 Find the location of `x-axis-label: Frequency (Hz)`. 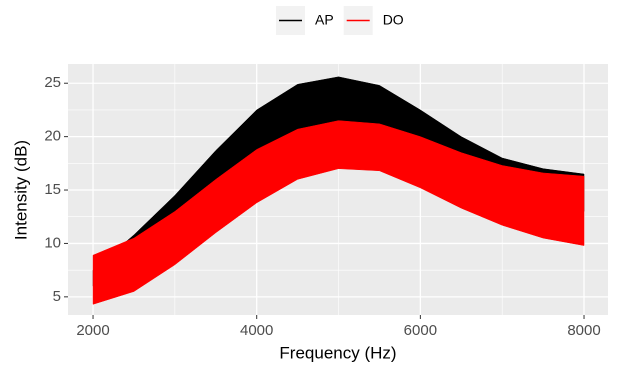

x-axis-label: Frequency (Hz) is located at coordinates (337, 352).